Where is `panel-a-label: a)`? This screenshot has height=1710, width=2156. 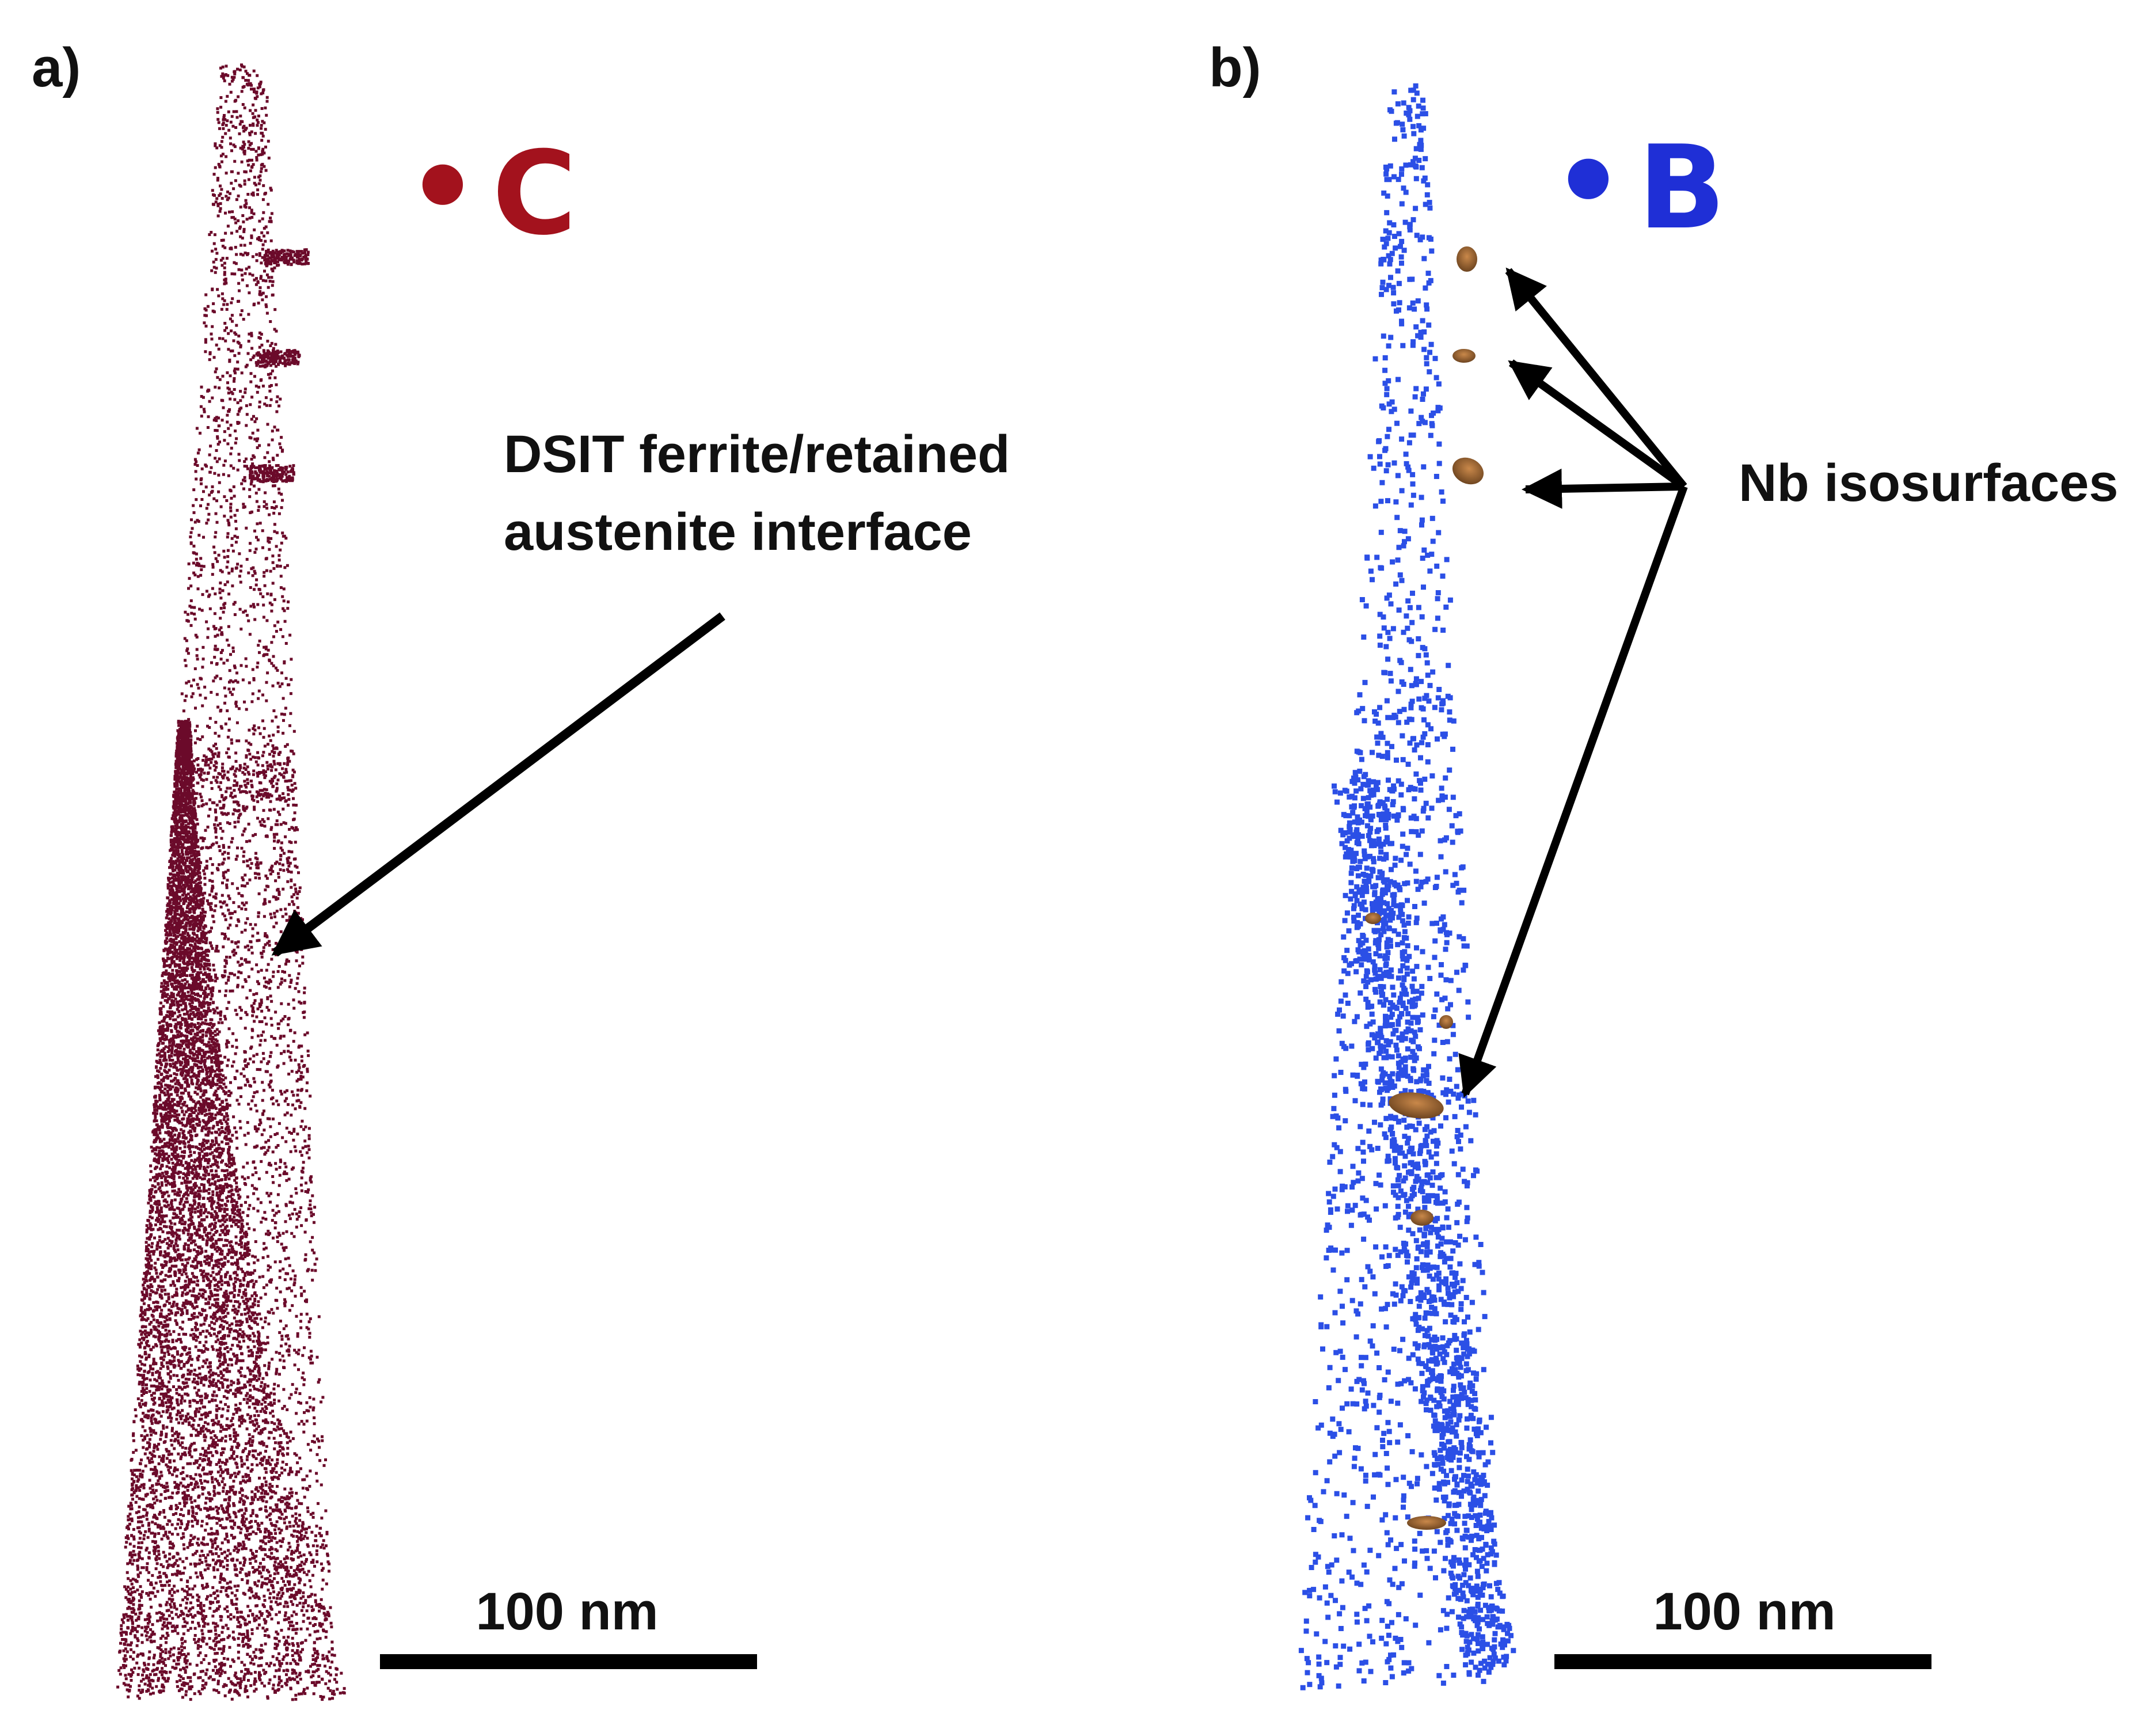
panel-a-label: a) is located at coordinates (56, 68).